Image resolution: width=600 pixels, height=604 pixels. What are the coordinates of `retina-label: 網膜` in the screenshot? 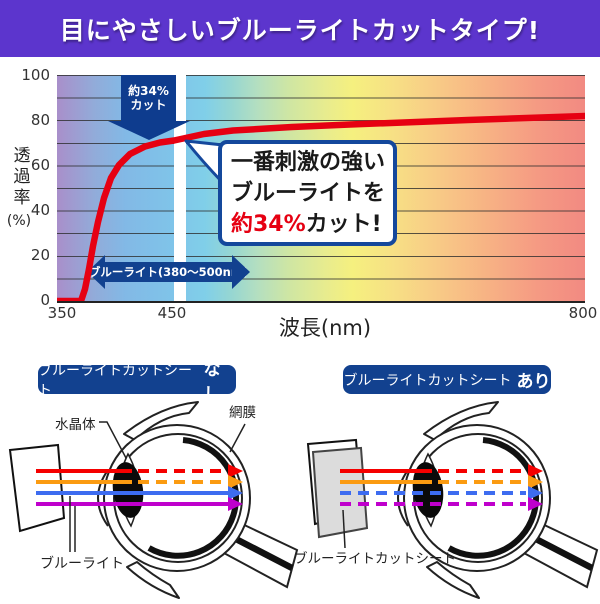 It's located at (242, 413).